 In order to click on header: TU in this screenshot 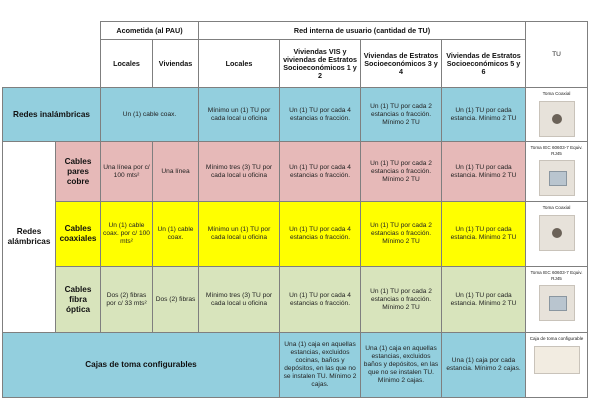, I will do `click(557, 54)`.